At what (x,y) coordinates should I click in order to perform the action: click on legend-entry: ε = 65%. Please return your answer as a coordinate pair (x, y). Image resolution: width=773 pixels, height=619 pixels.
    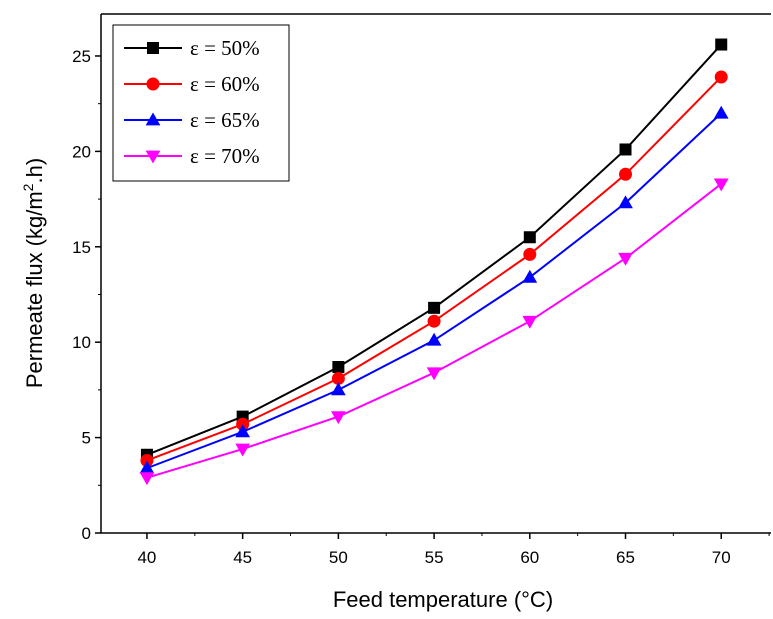
    Looking at the image, I should click on (192, 120).